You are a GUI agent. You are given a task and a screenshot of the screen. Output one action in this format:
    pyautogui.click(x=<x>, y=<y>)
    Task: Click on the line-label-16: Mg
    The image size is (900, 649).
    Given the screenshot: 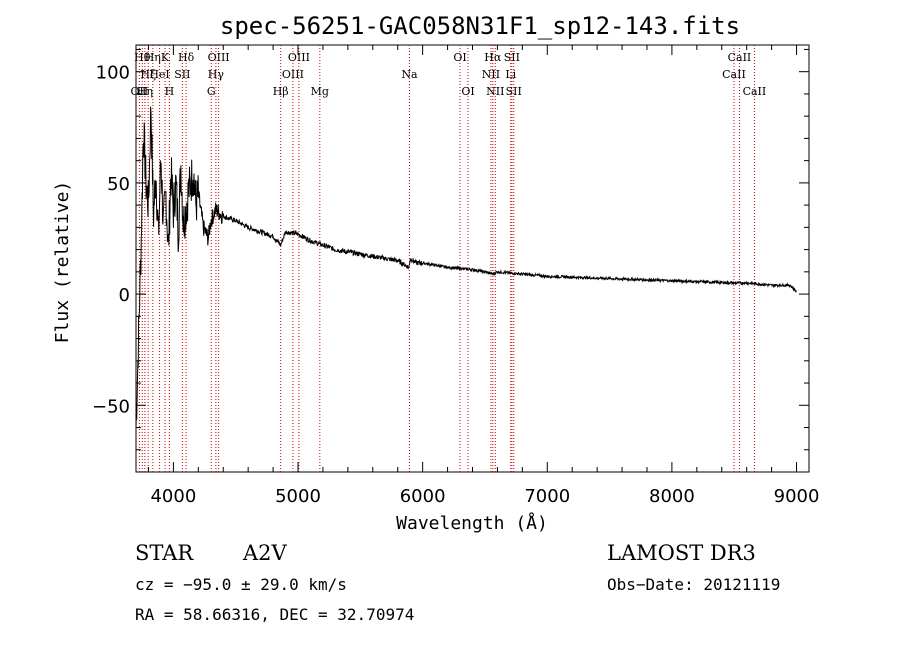 What is the action you would take?
    pyautogui.click(x=320, y=91)
    